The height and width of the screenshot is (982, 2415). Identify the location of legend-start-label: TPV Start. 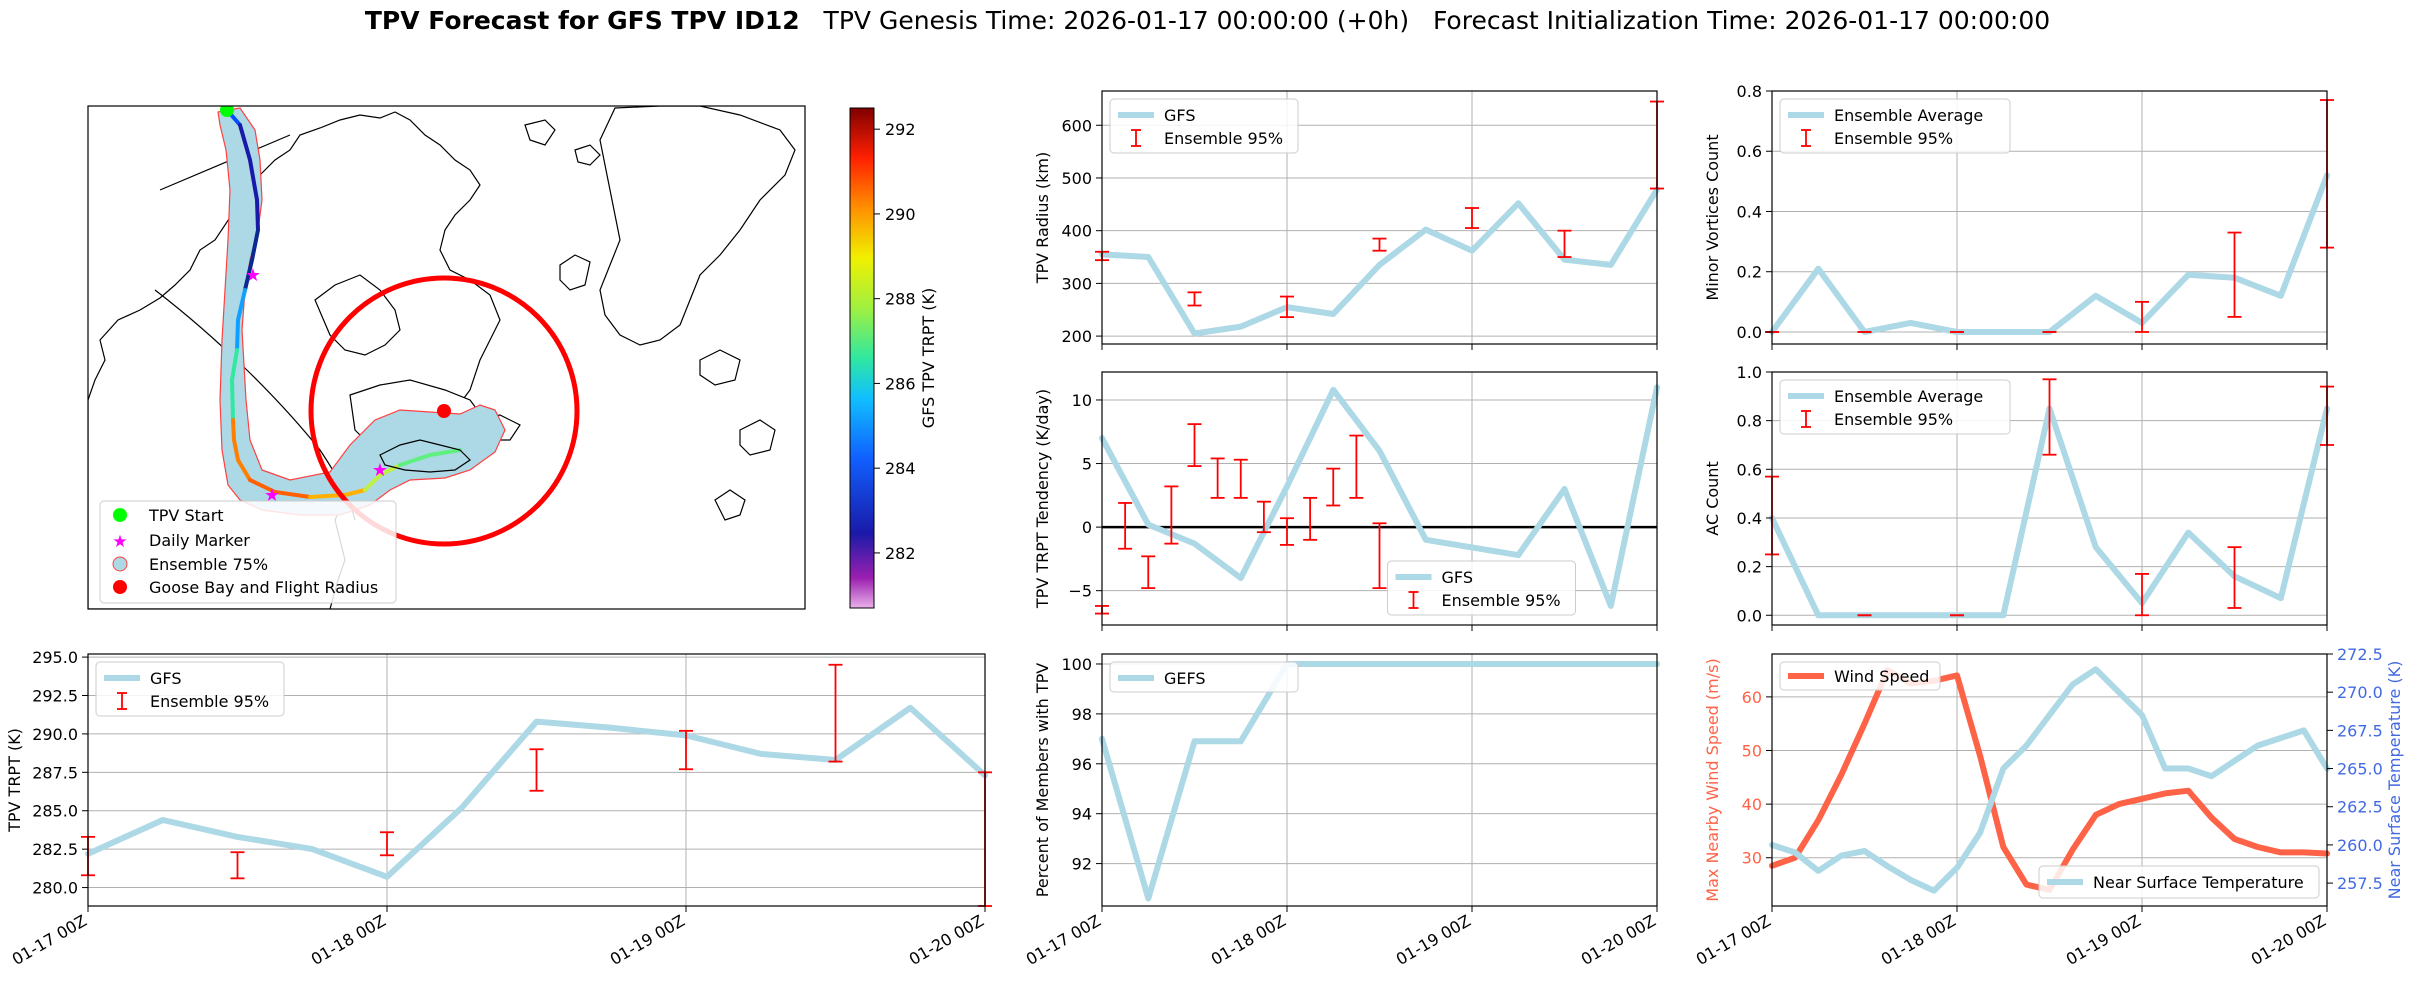
(186, 515).